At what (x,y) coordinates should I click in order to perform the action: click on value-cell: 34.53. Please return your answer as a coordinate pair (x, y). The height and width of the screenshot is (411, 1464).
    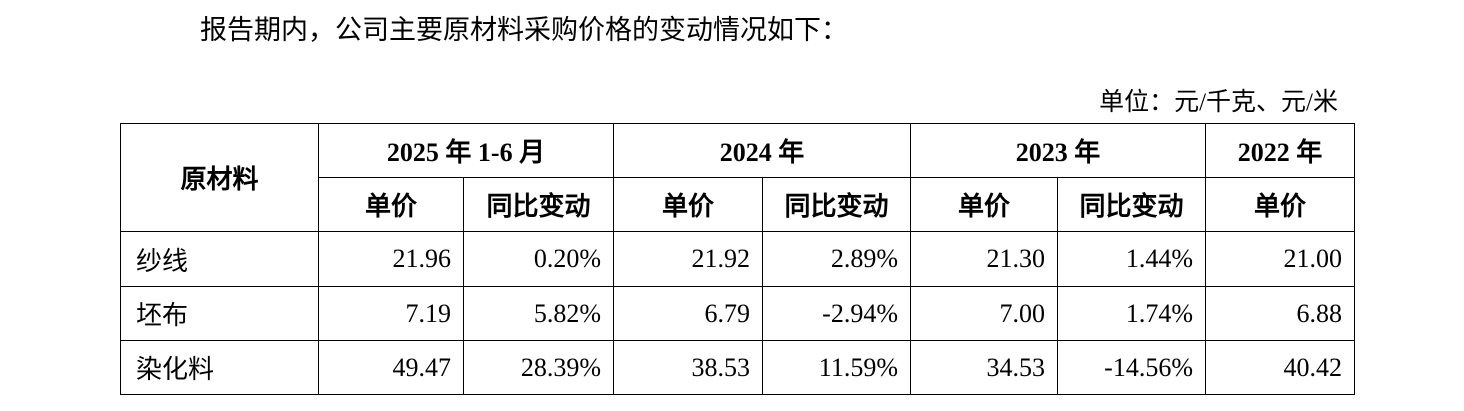
    Looking at the image, I should click on (984, 367).